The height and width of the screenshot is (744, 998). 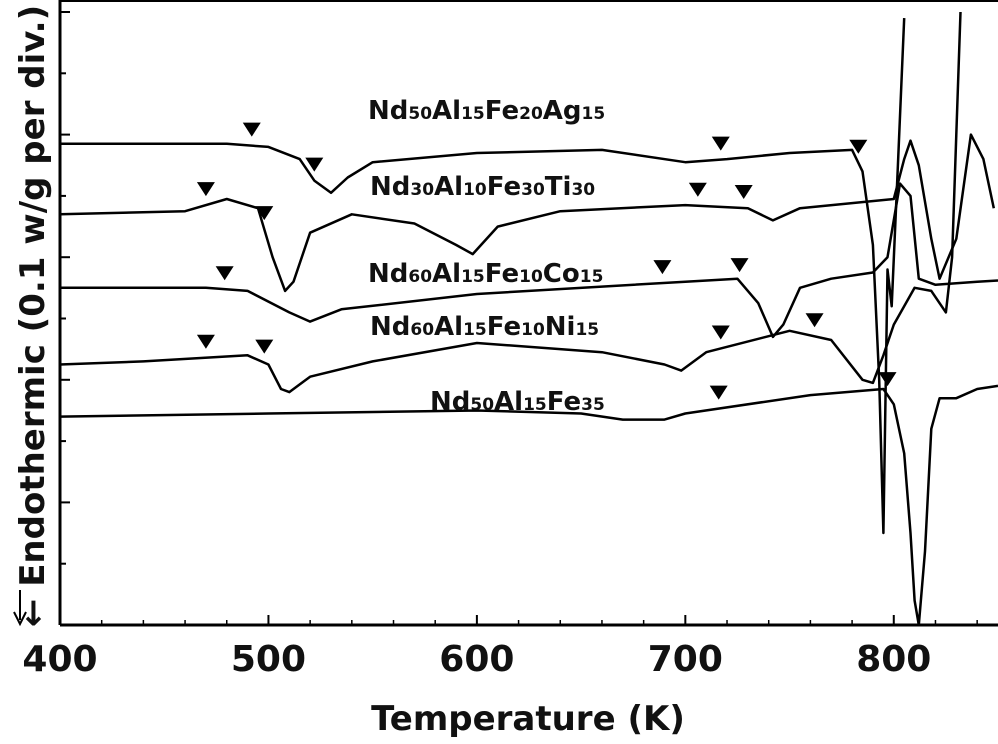 What do you see at coordinates (486, 111) in the screenshot?
I see `series-label: Nd50Al15Fe20Ag15` at bounding box center [486, 111].